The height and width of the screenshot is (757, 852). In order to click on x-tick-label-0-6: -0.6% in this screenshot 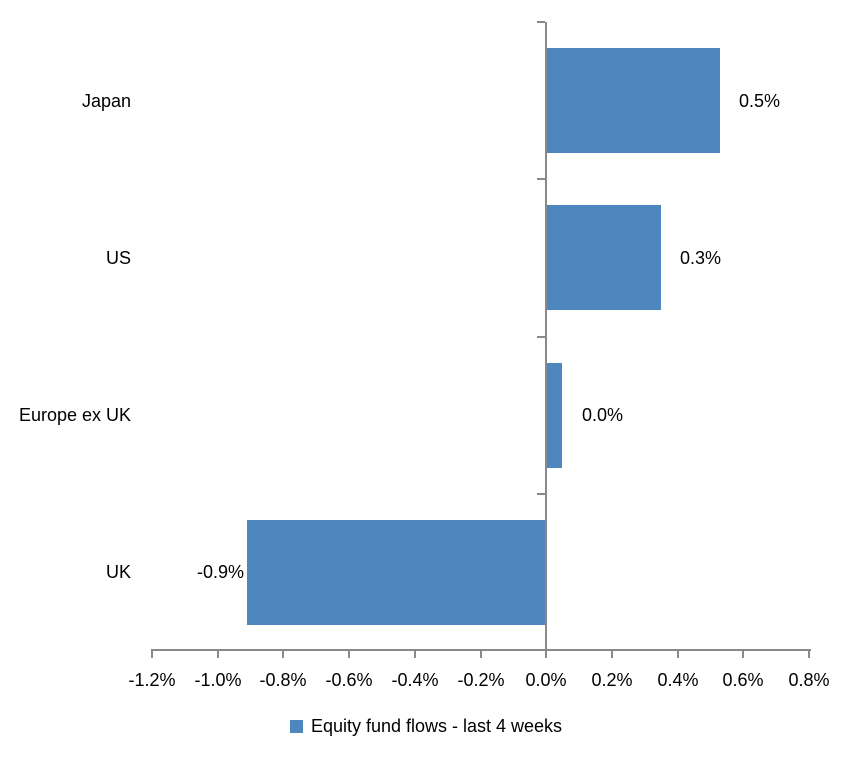, I will do `click(349, 680)`.